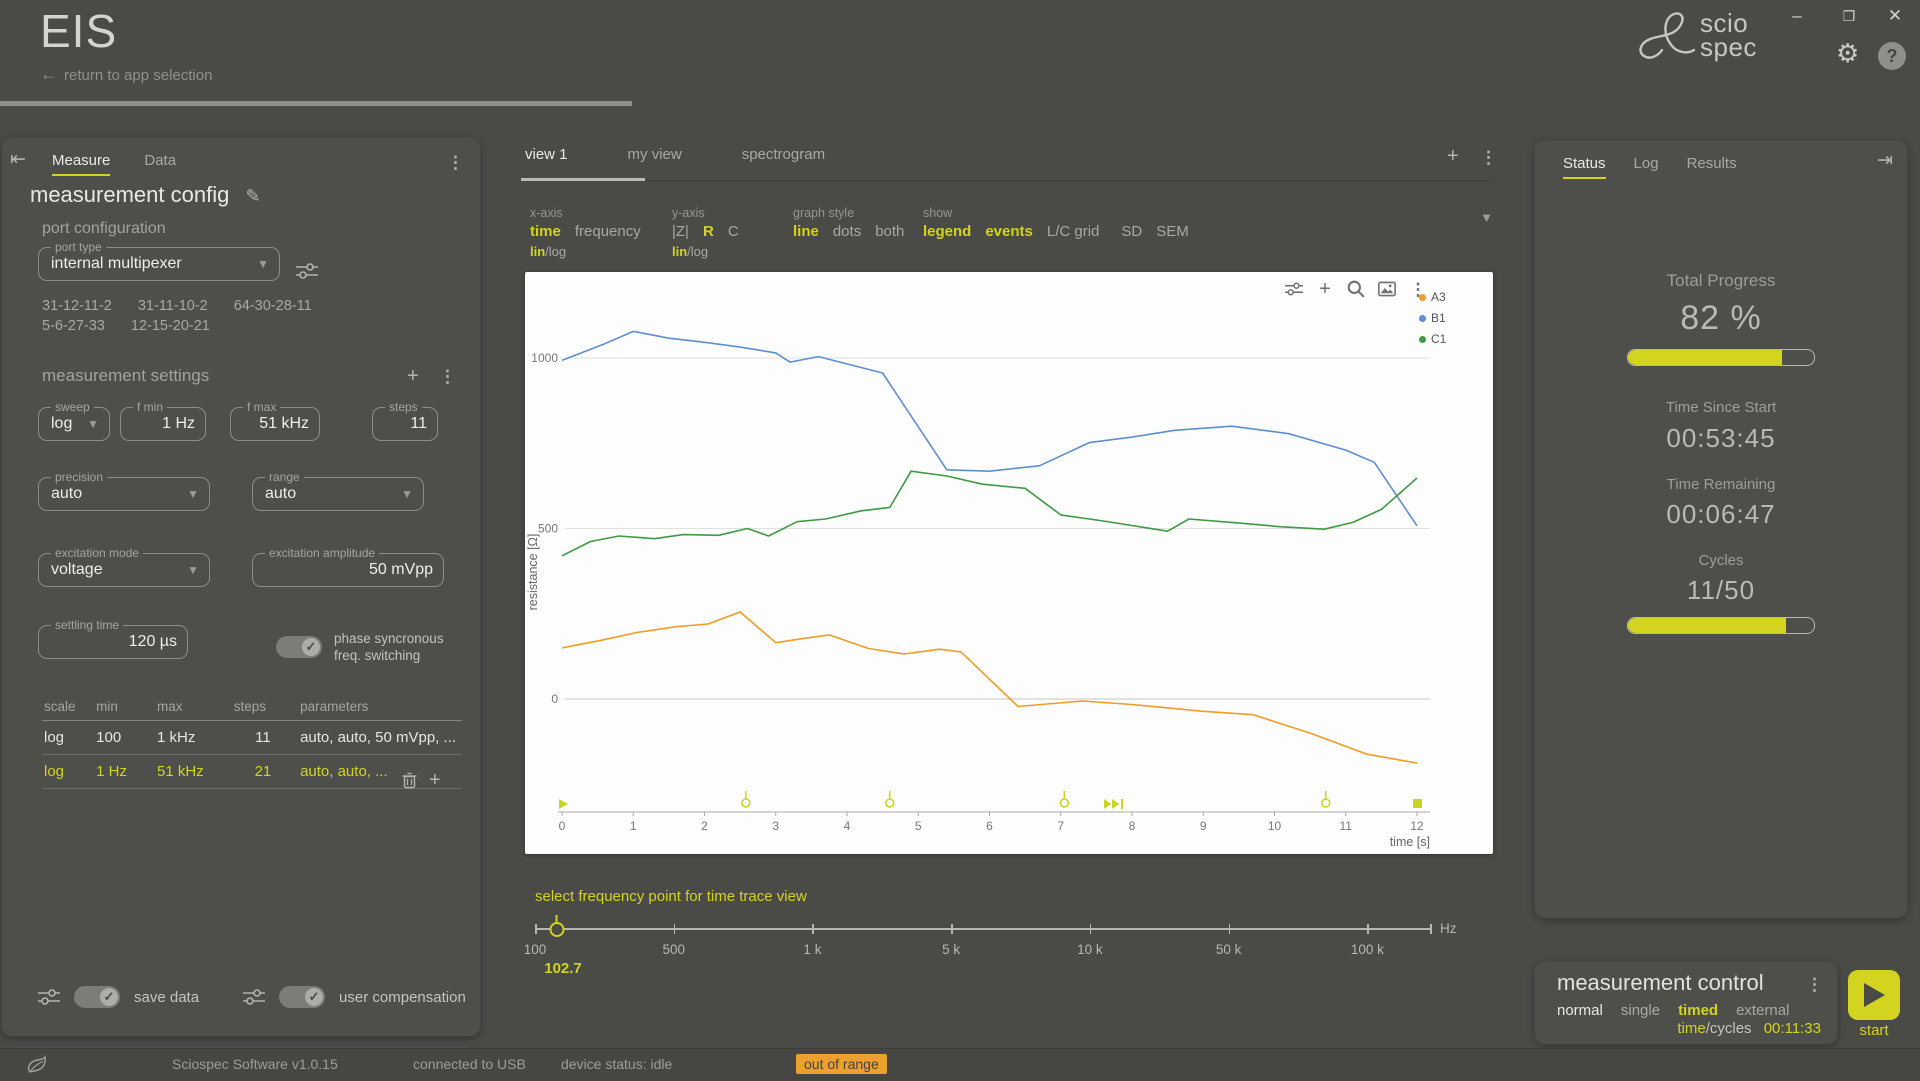  I want to click on timer-mode-time: time, so click(1691, 1028).